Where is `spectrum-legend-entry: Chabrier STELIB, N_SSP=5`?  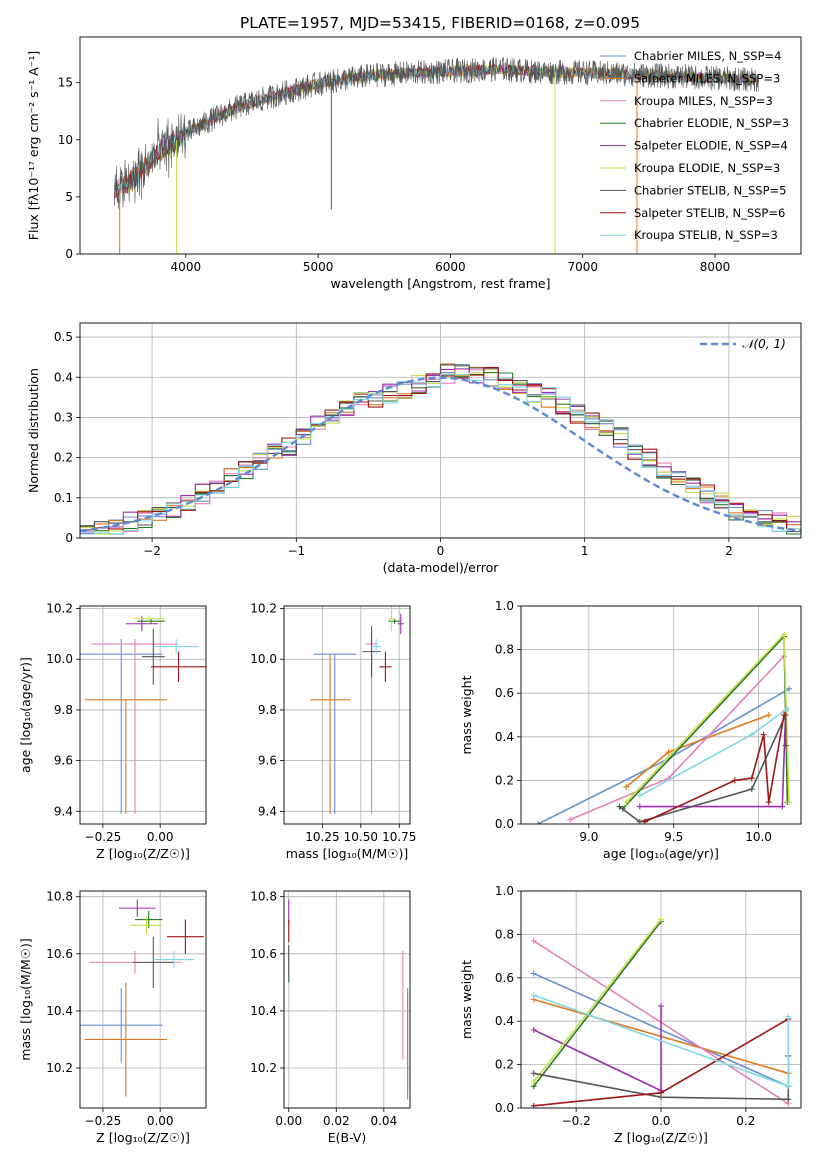
spectrum-legend-entry: Chabrier STELIB, N_SSP=5 is located at coordinates (710, 190).